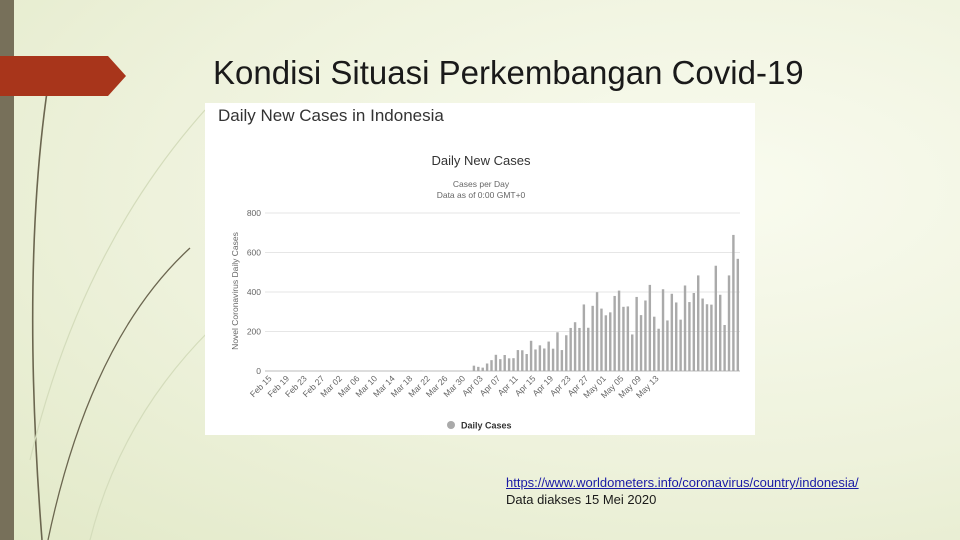 Image resolution: width=960 pixels, height=540 pixels. Describe the element at coordinates (235, 291) in the screenshot. I see `y-axis-label: Novel Coronavirus Daily Cases` at that location.